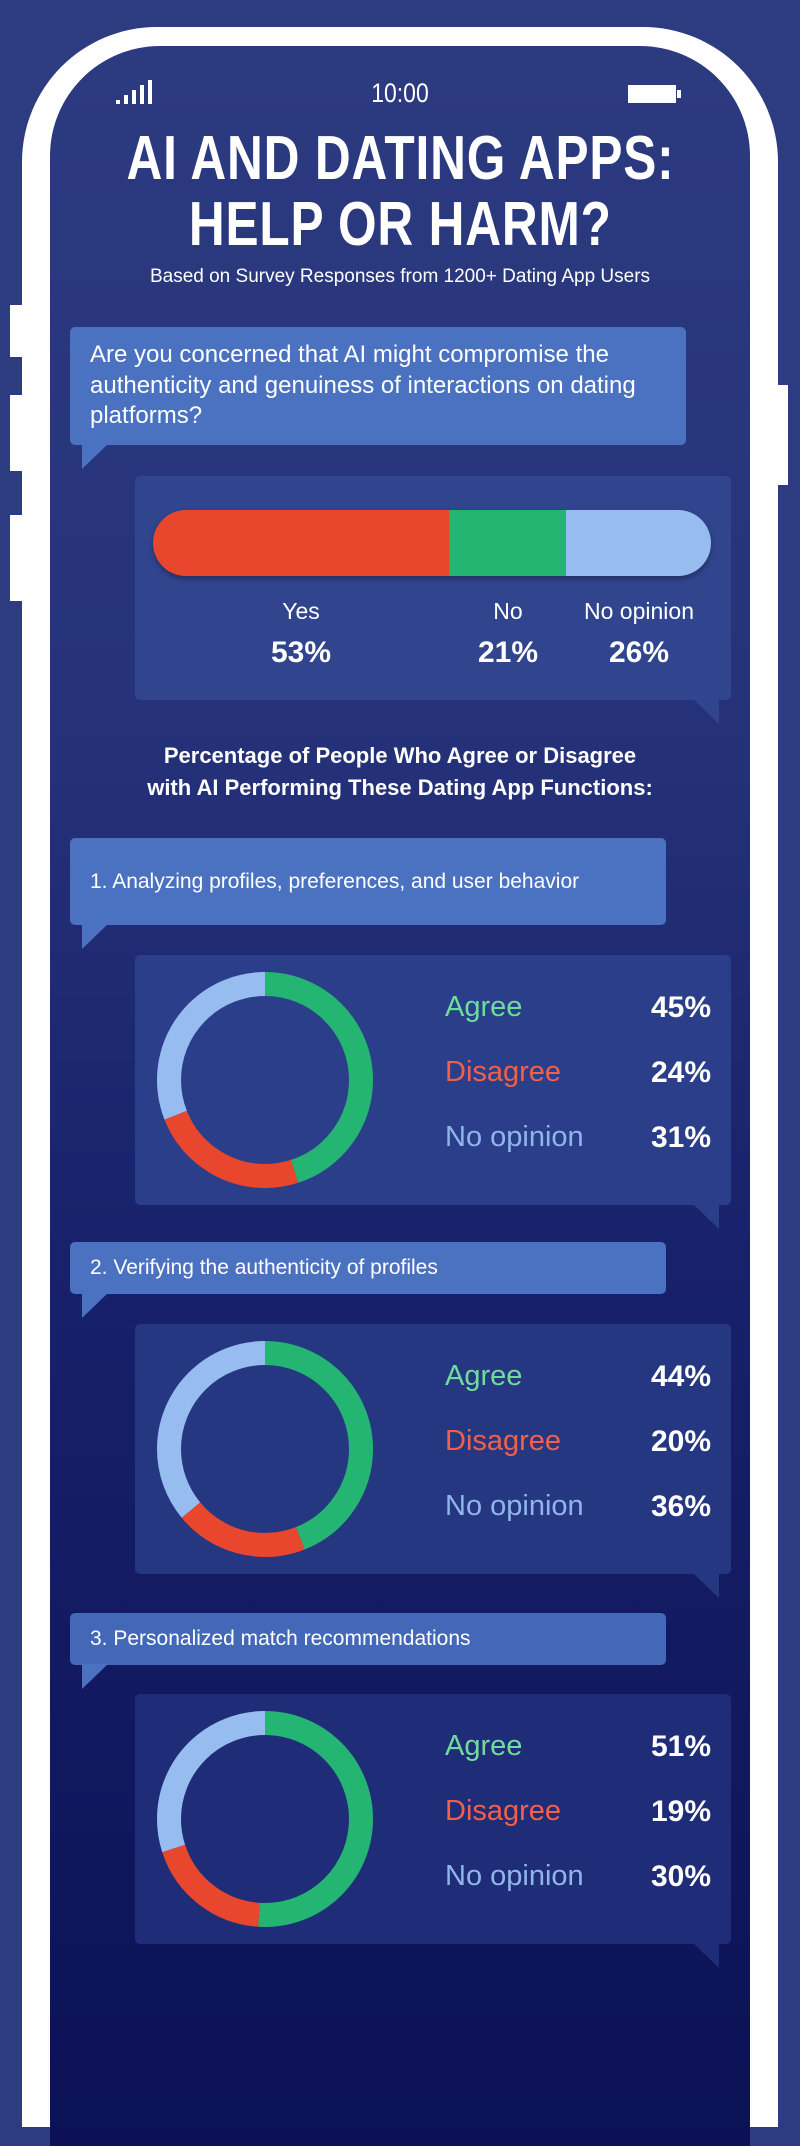 The image size is (800, 2146). What do you see at coordinates (507, 543) in the screenshot?
I see `bar-segment-no` at bounding box center [507, 543].